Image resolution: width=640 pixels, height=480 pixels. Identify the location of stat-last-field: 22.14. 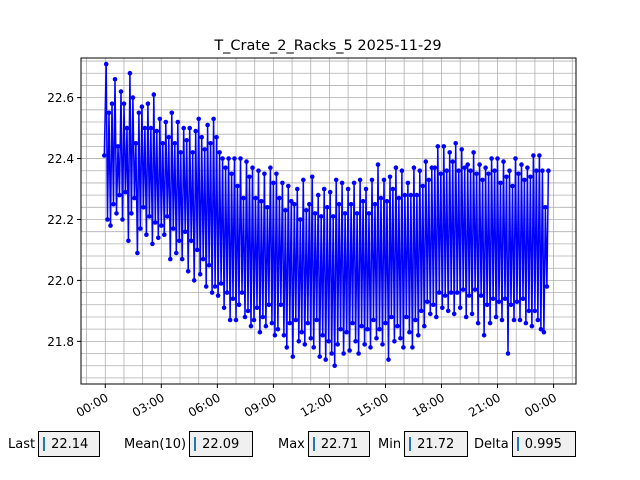
(69, 444).